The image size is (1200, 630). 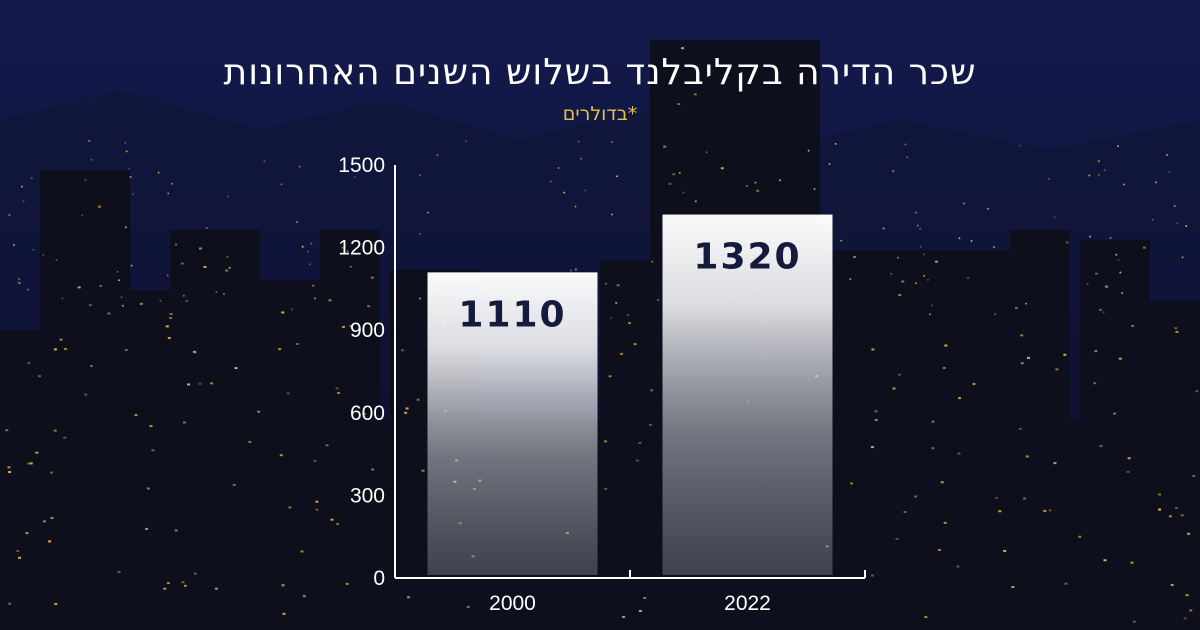 I want to click on y-tick-label: 900, so click(x=367, y=330).